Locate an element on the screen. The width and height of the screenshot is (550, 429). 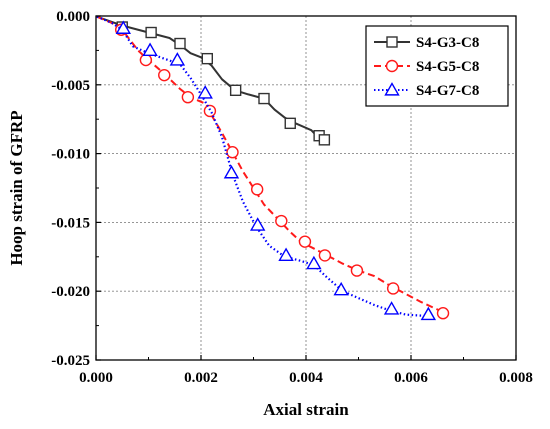
legend-label: S4-G5-C8 is located at coordinates (447, 67).